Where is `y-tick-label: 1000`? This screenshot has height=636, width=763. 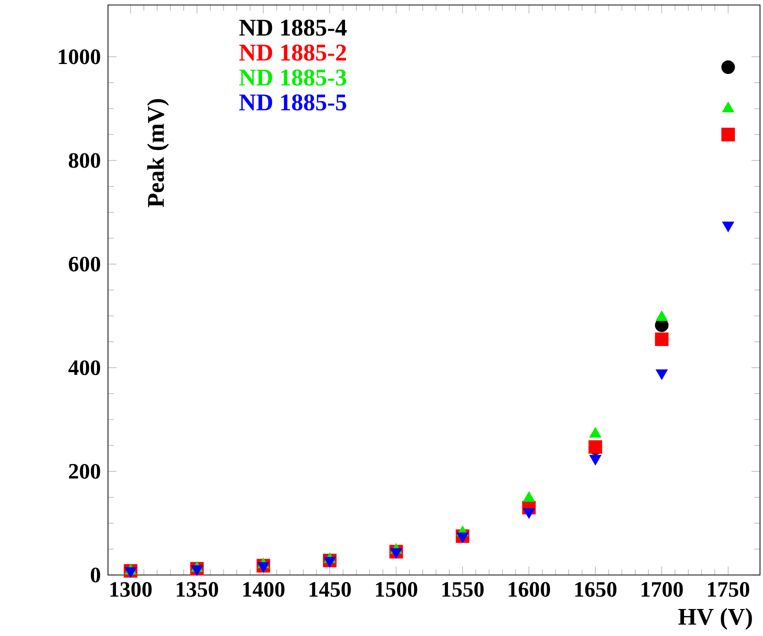
y-tick-label: 1000 is located at coordinates (79, 56).